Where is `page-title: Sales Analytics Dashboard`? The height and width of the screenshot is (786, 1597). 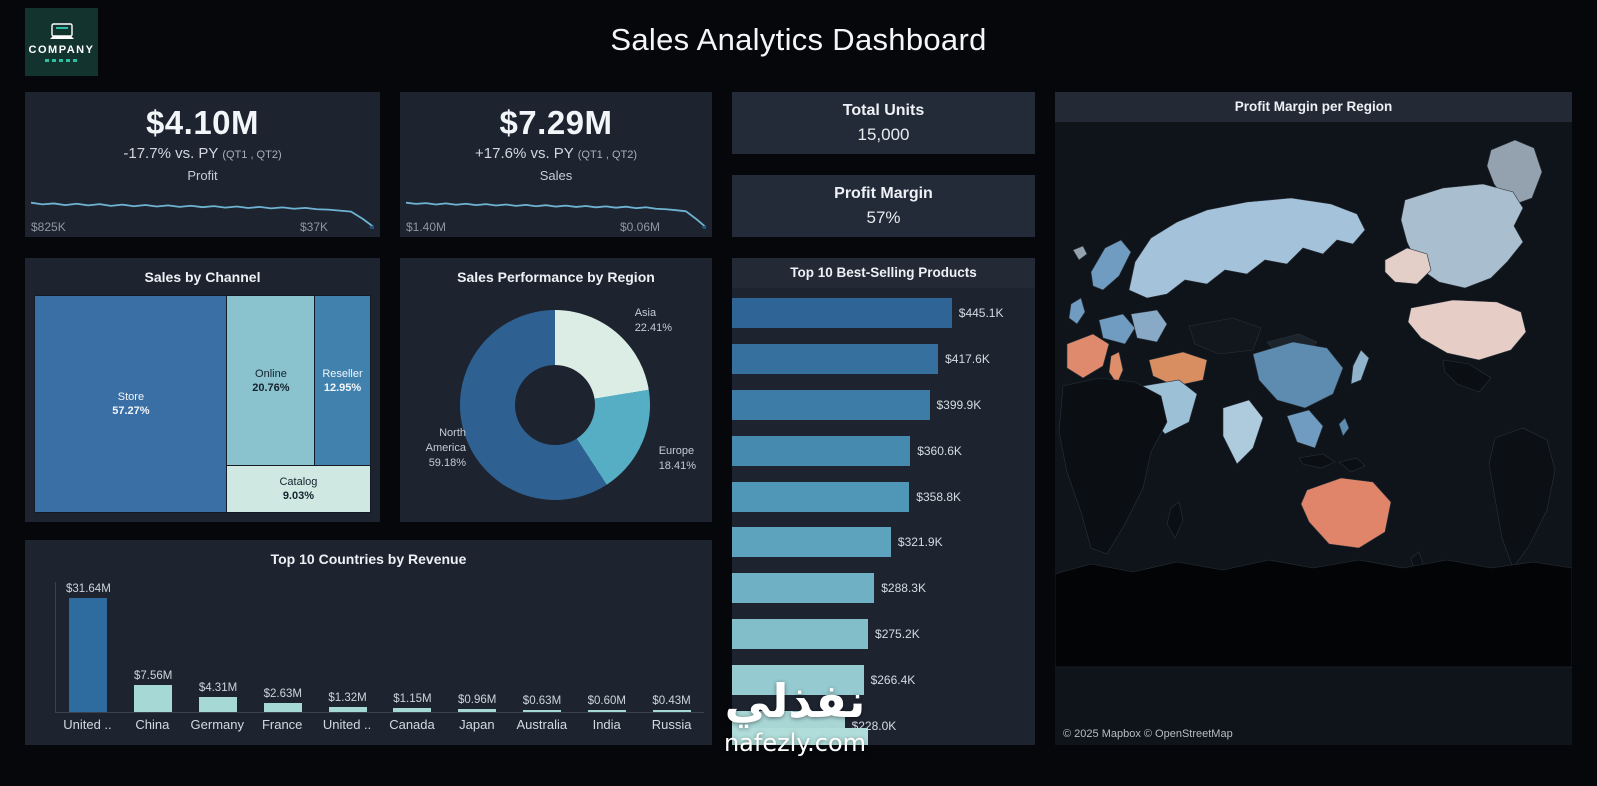 page-title: Sales Analytics Dashboard is located at coordinates (798, 39).